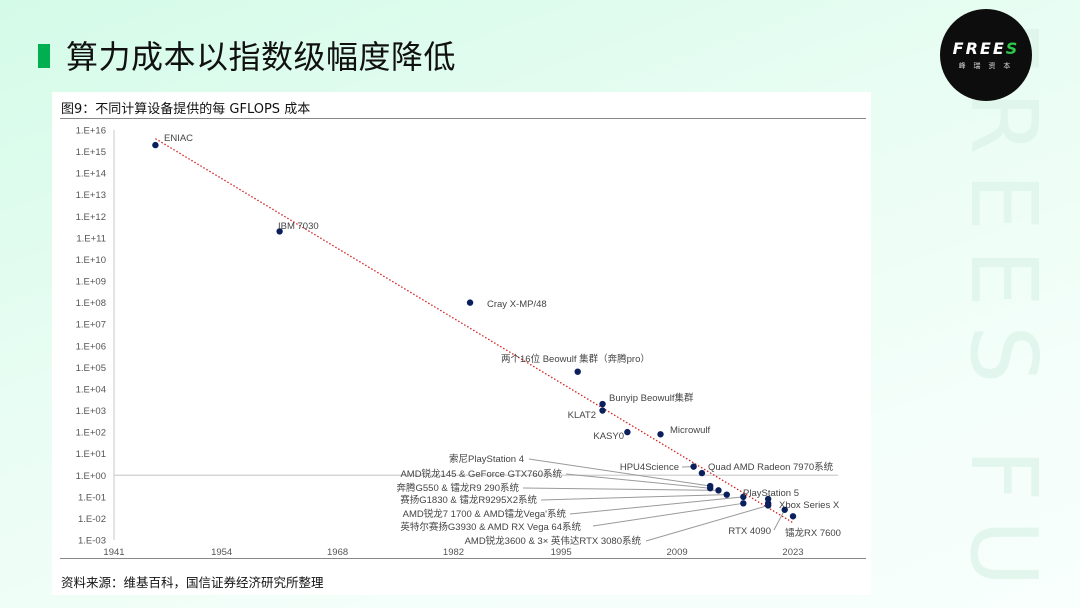  I want to click on x-tick-label: 1968, so click(337, 552).